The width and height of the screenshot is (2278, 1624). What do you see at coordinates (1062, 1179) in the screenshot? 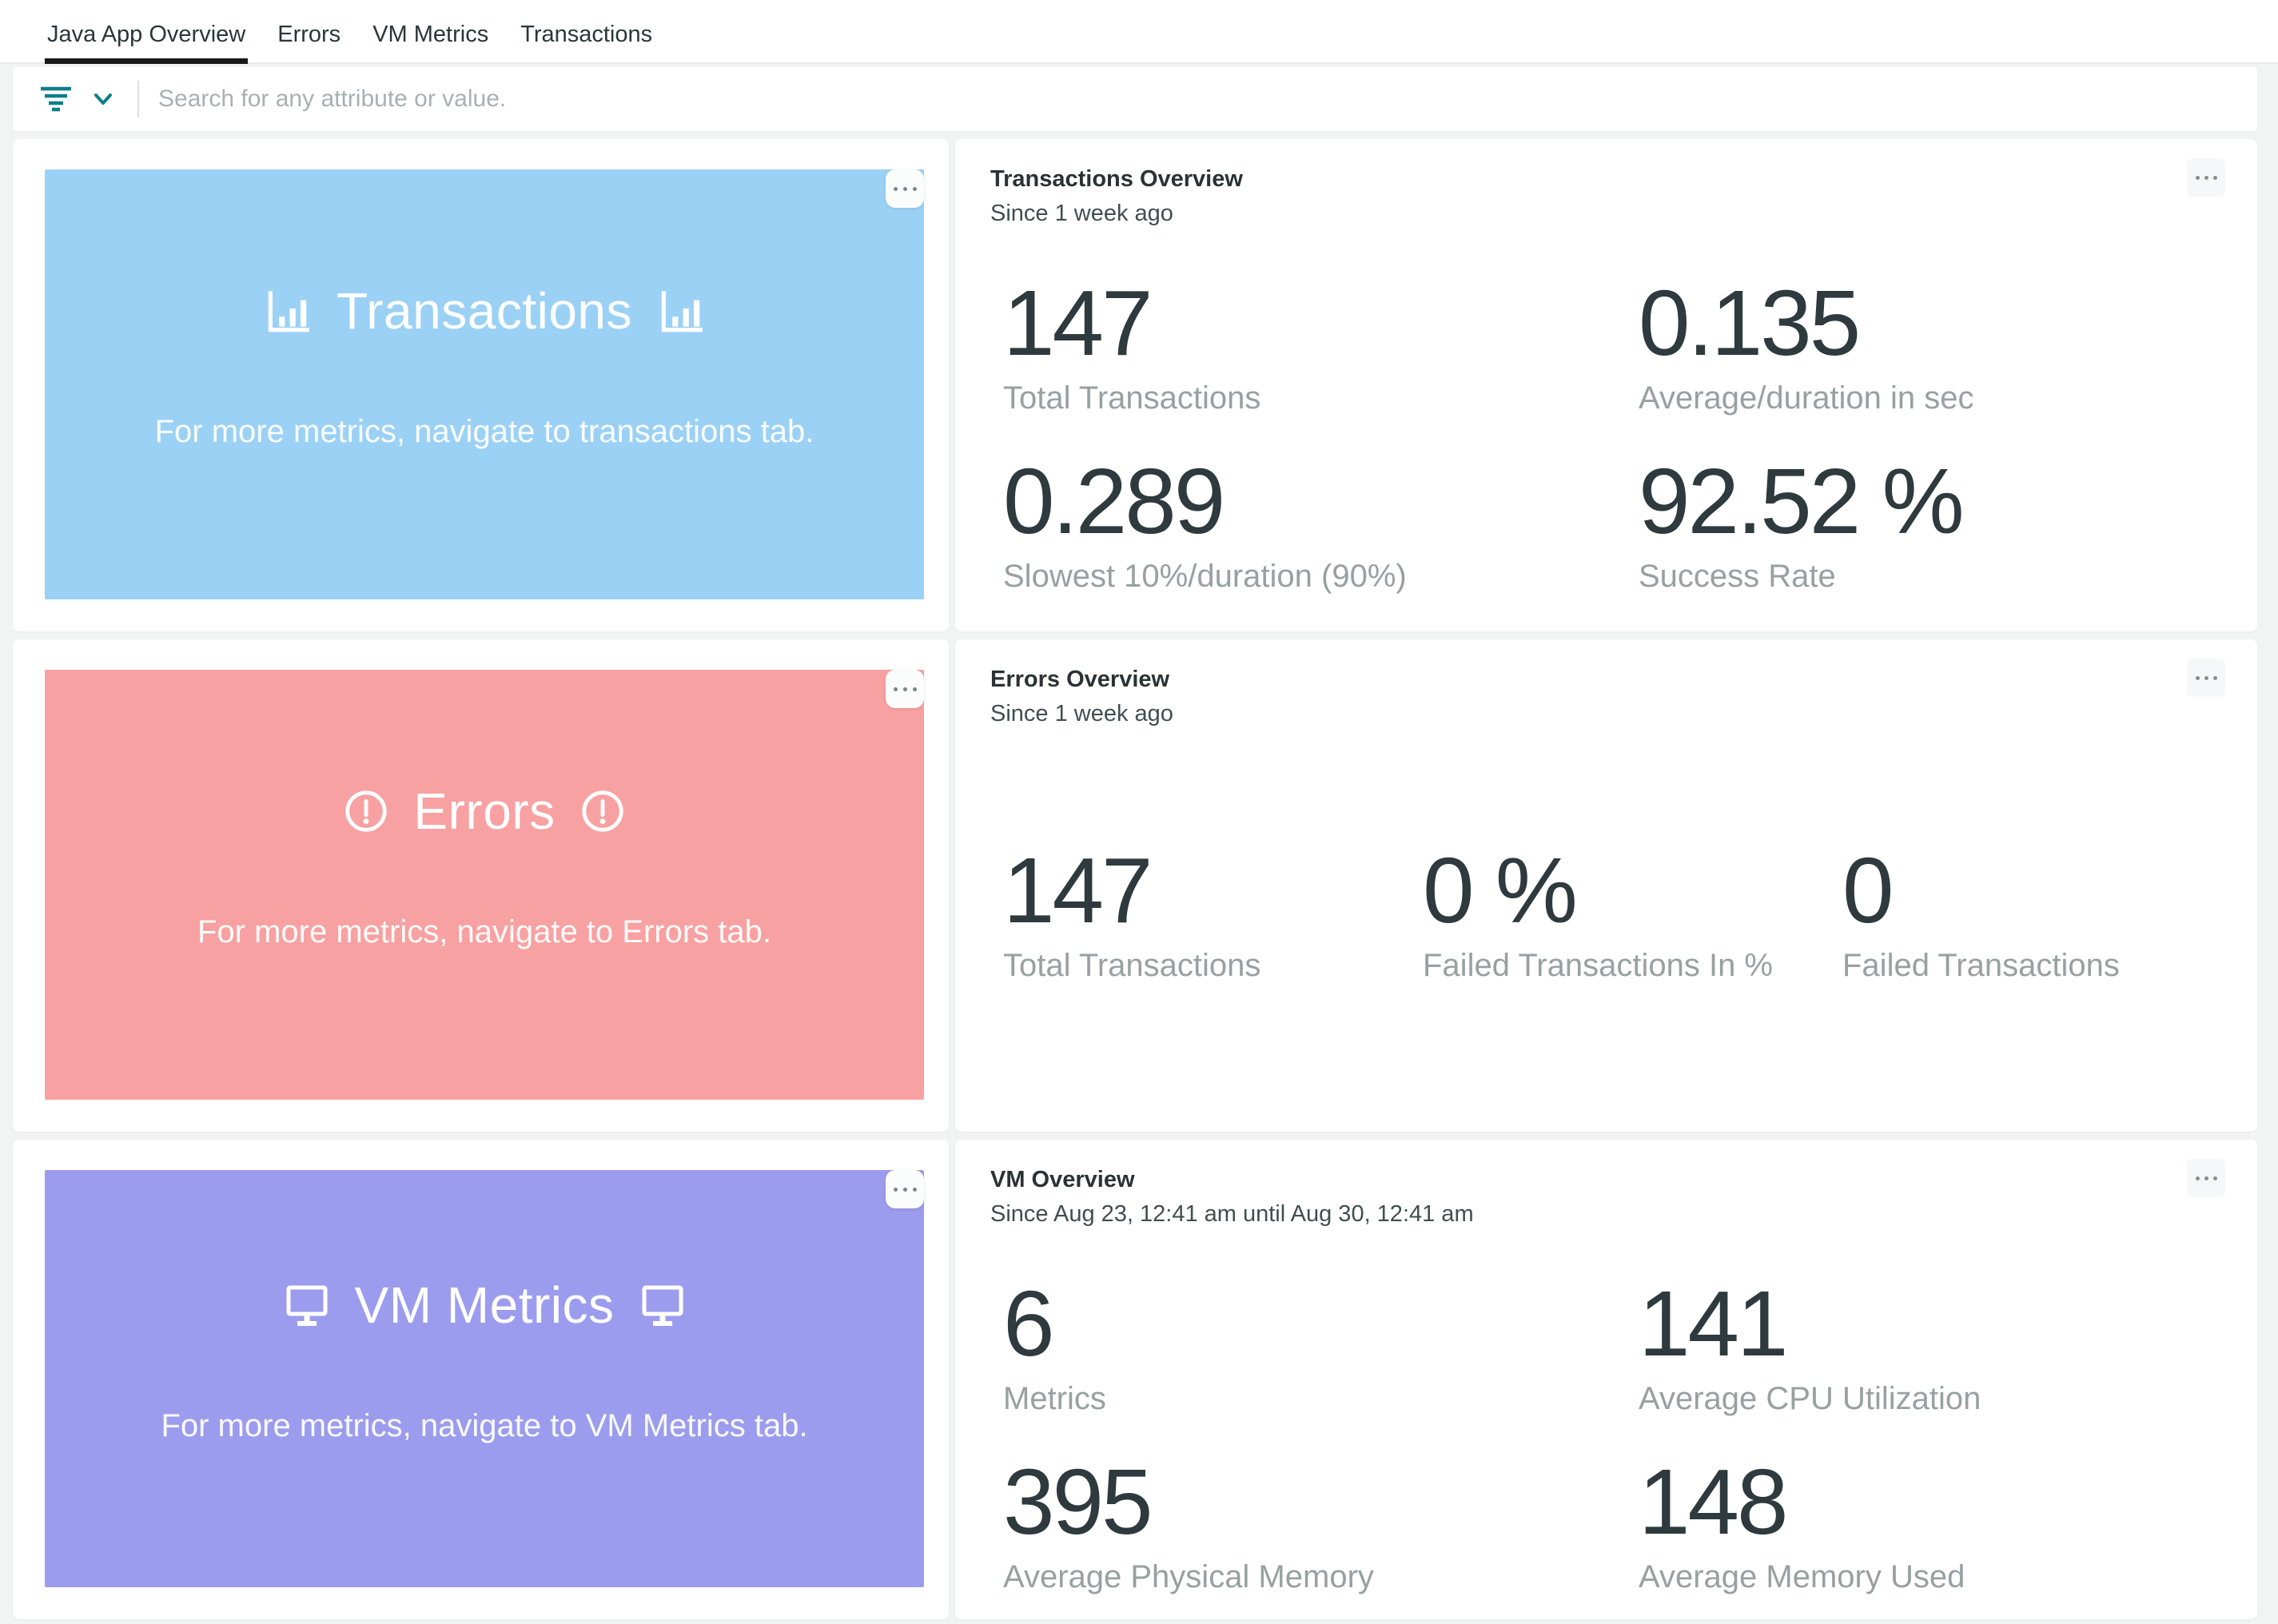
I see `panel-title: VM Overview` at bounding box center [1062, 1179].